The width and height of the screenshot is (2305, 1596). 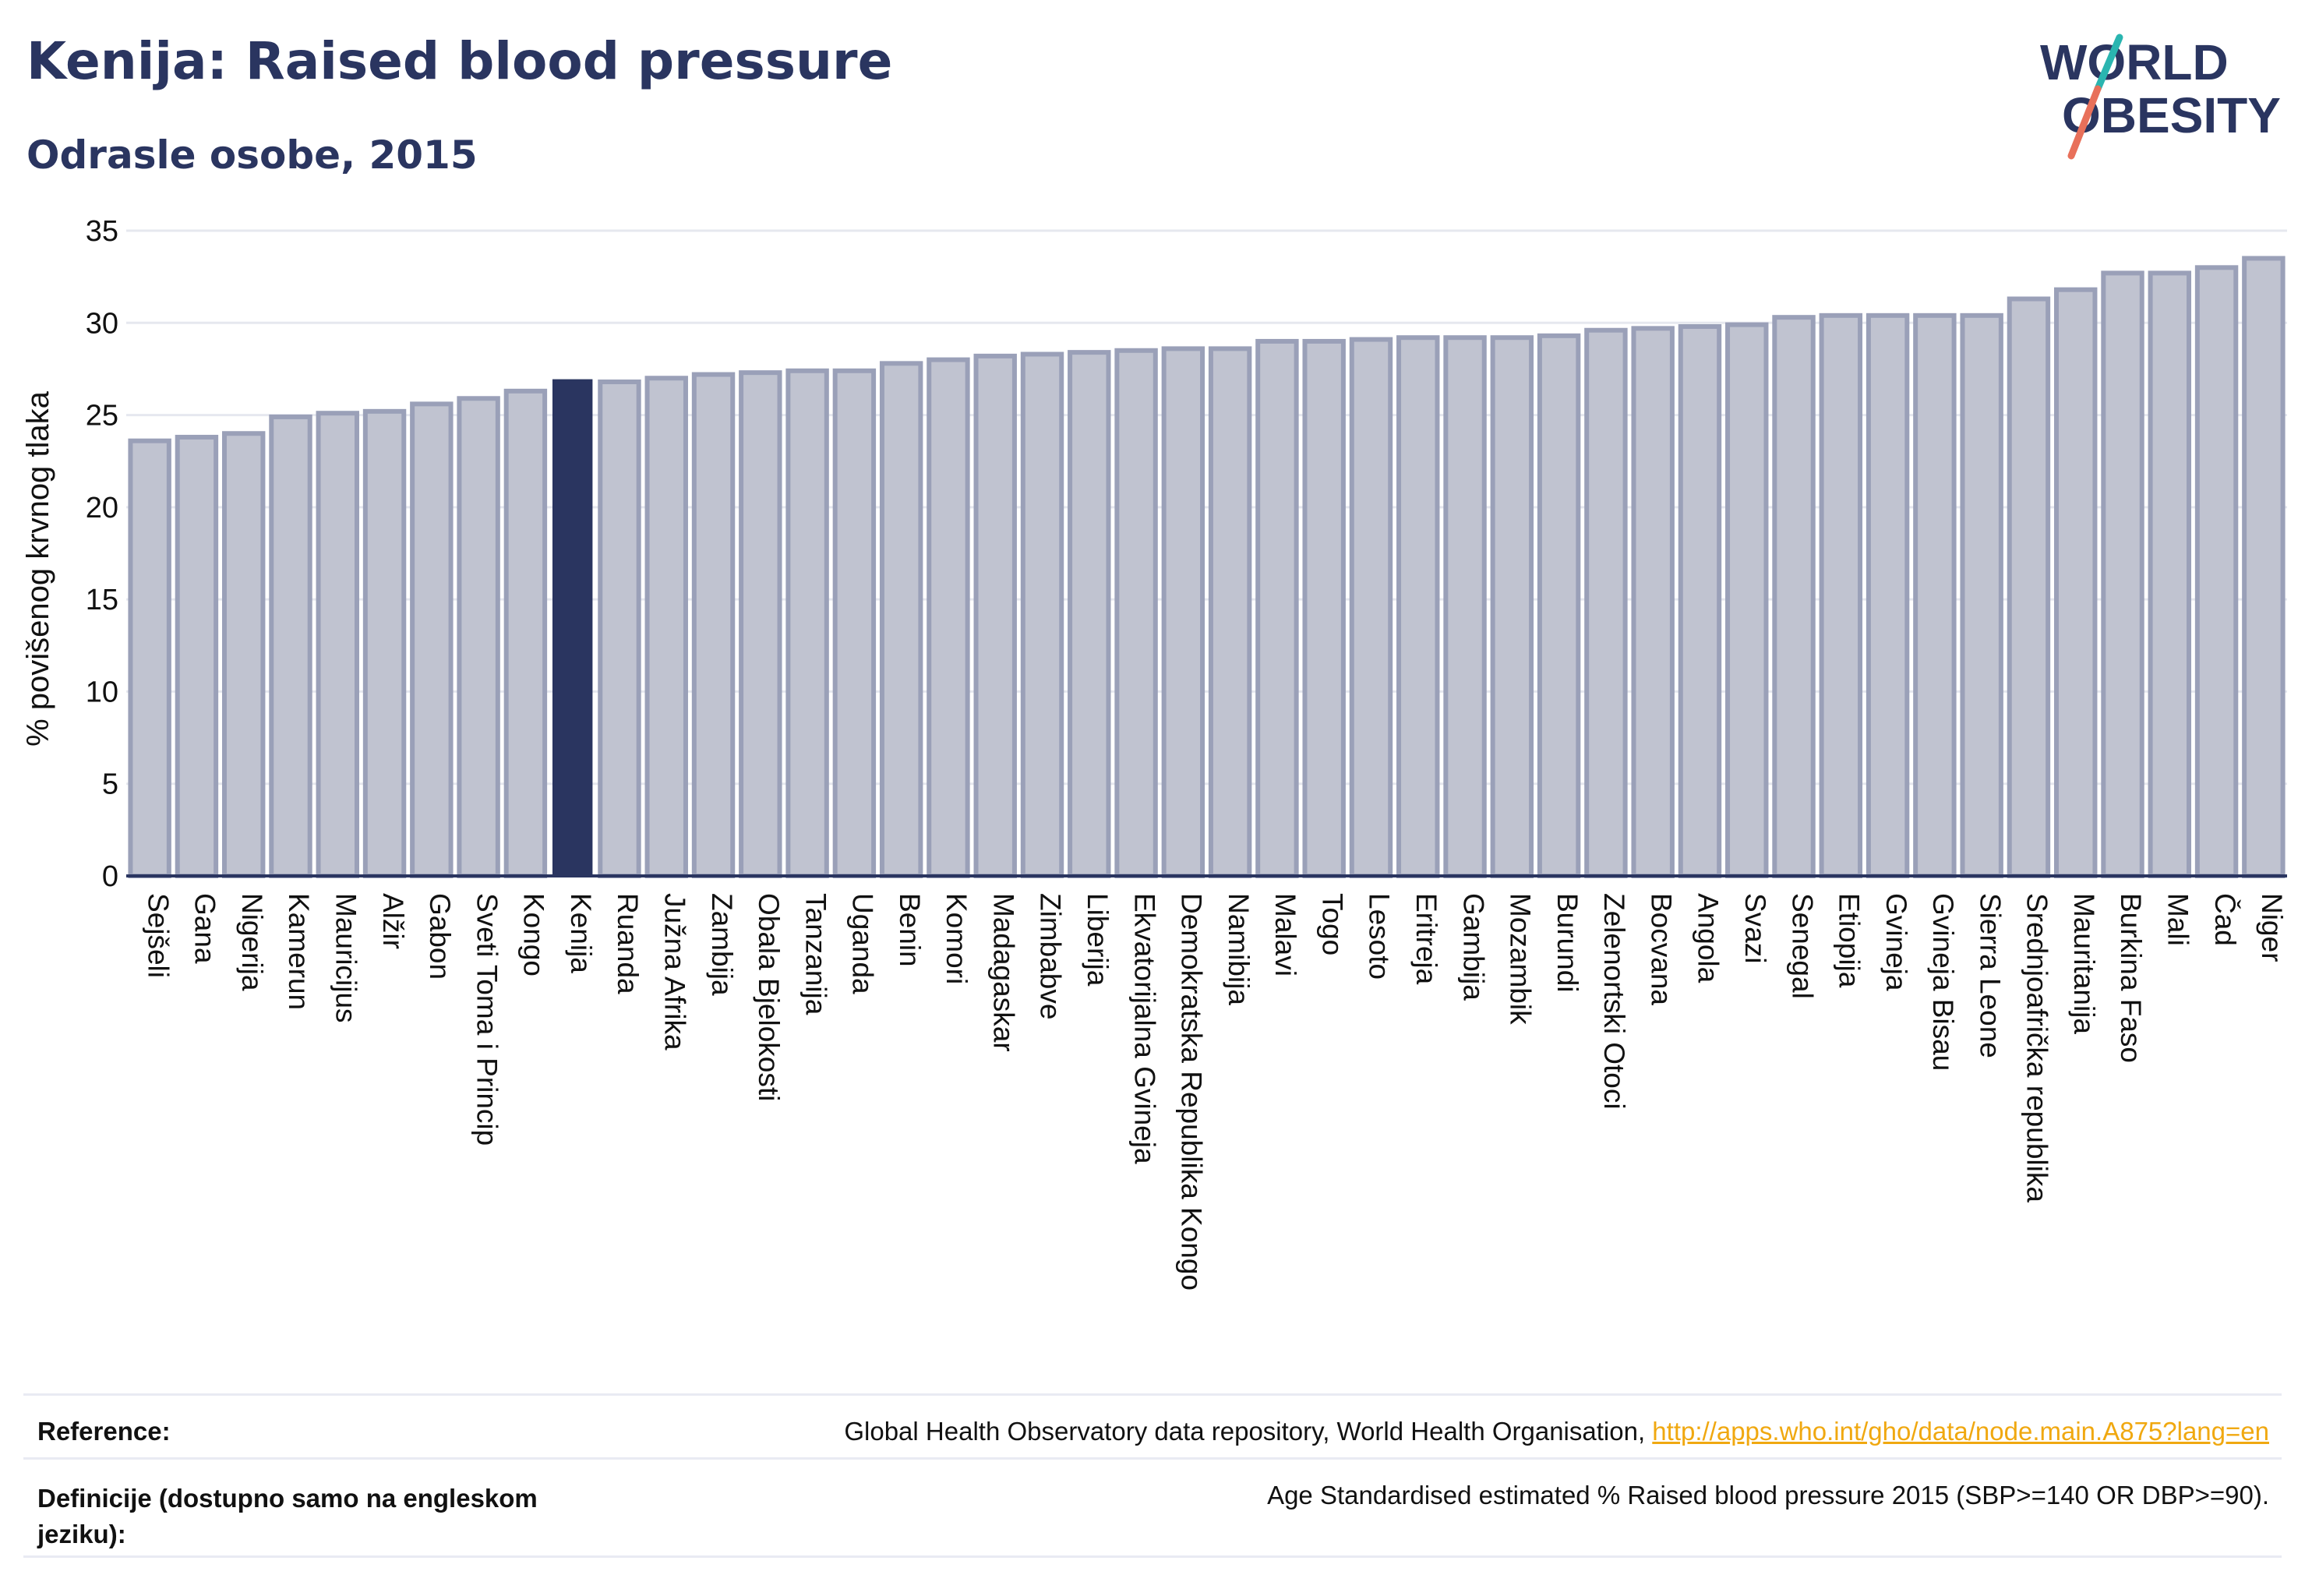 What do you see at coordinates (2216, 572) in the screenshot?
I see `bar-čad` at bounding box center [2216, 572].